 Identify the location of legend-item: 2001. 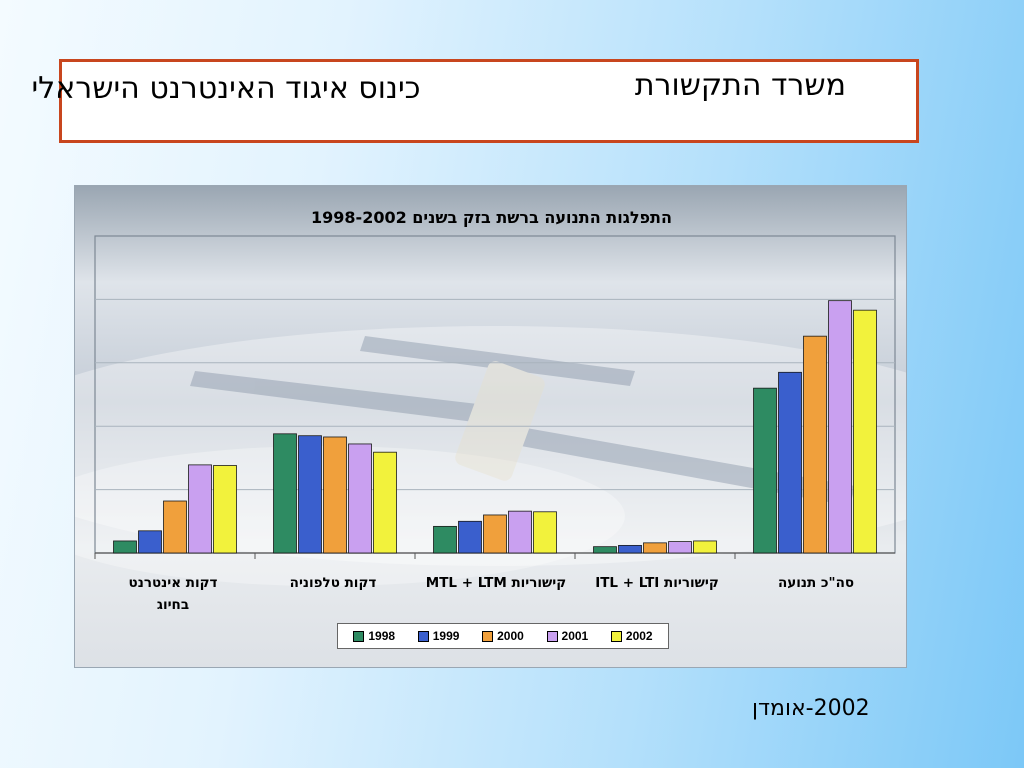
(567, 636).